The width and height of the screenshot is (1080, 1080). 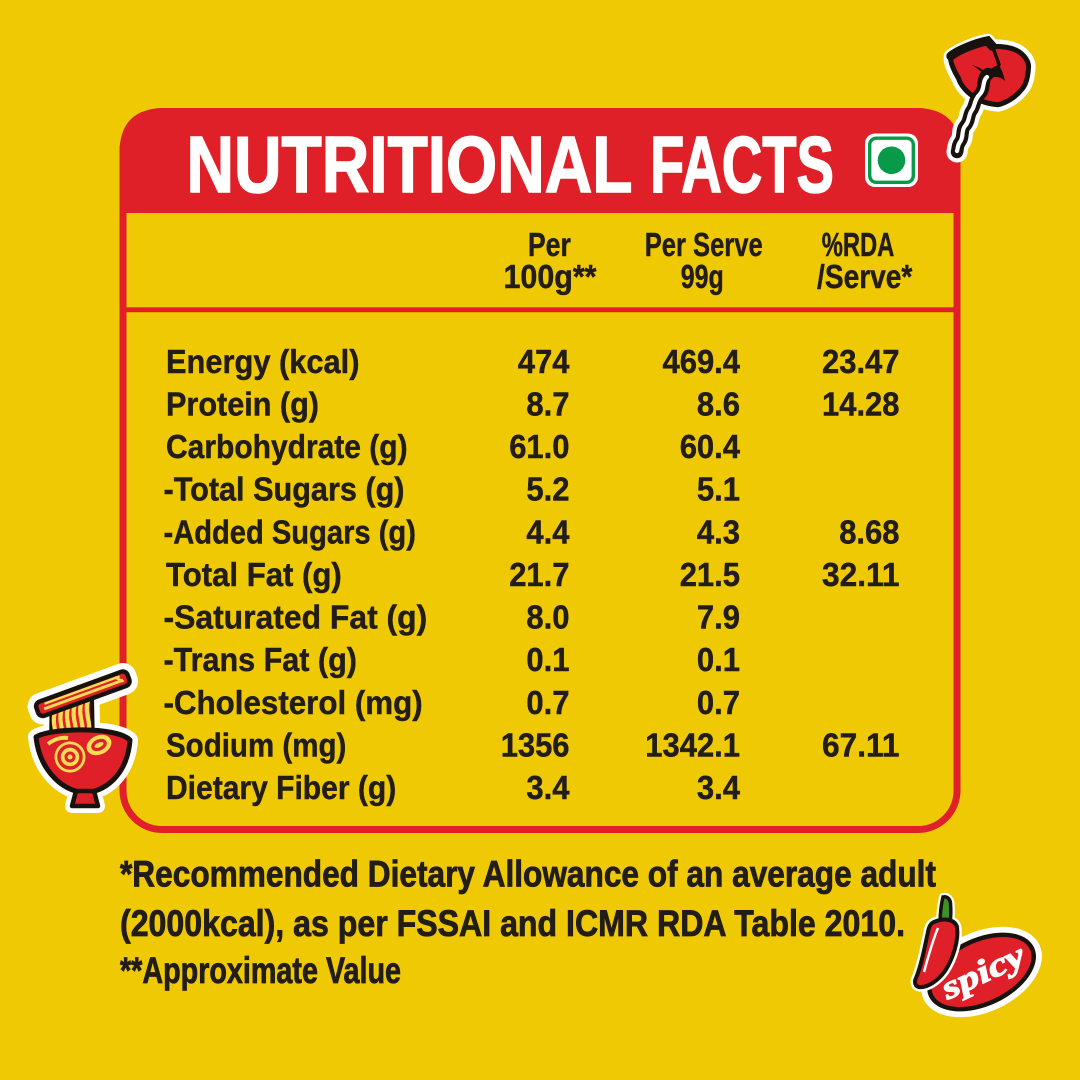 I want to click on svg-text: Per, so click(x=549, y=244).